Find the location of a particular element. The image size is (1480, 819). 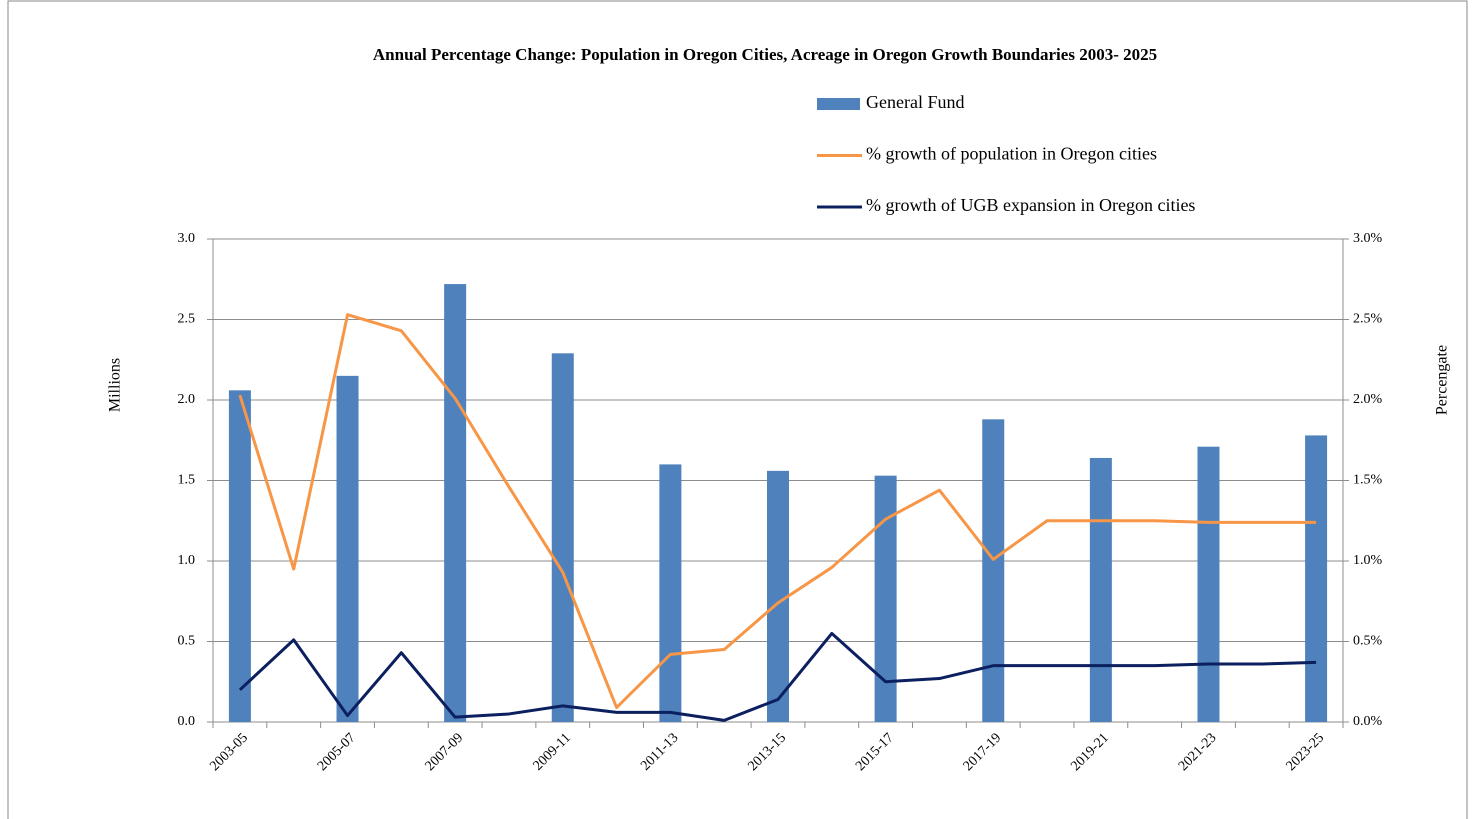

y2-tick-label: 2.0% is located at coordinates (1368, 399).